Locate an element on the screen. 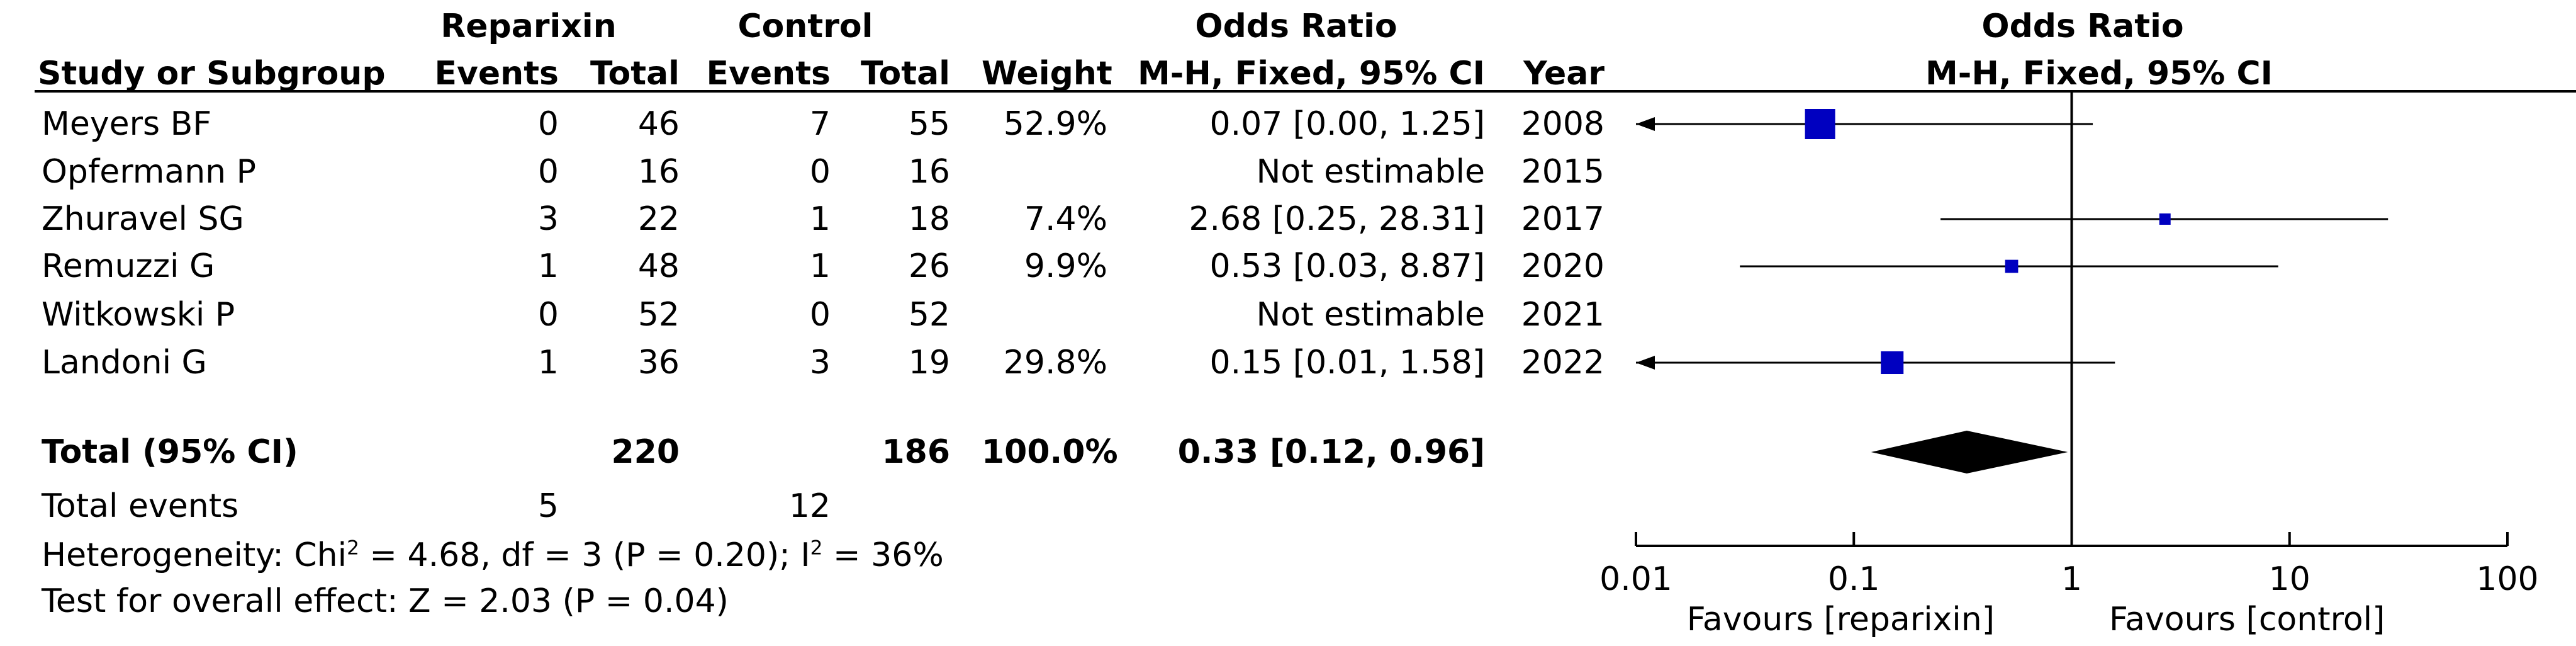  row-total-control: 18 is located at coordinates (929, 219).